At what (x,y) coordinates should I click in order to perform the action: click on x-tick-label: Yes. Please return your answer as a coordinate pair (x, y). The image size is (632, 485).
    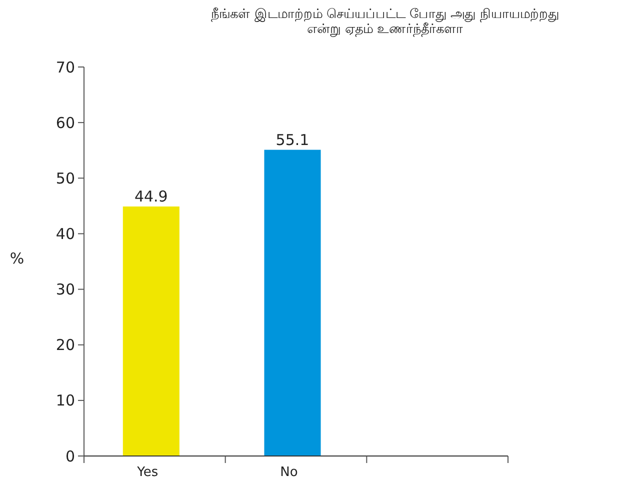
    Looking at the image, I should click on (147, 472).